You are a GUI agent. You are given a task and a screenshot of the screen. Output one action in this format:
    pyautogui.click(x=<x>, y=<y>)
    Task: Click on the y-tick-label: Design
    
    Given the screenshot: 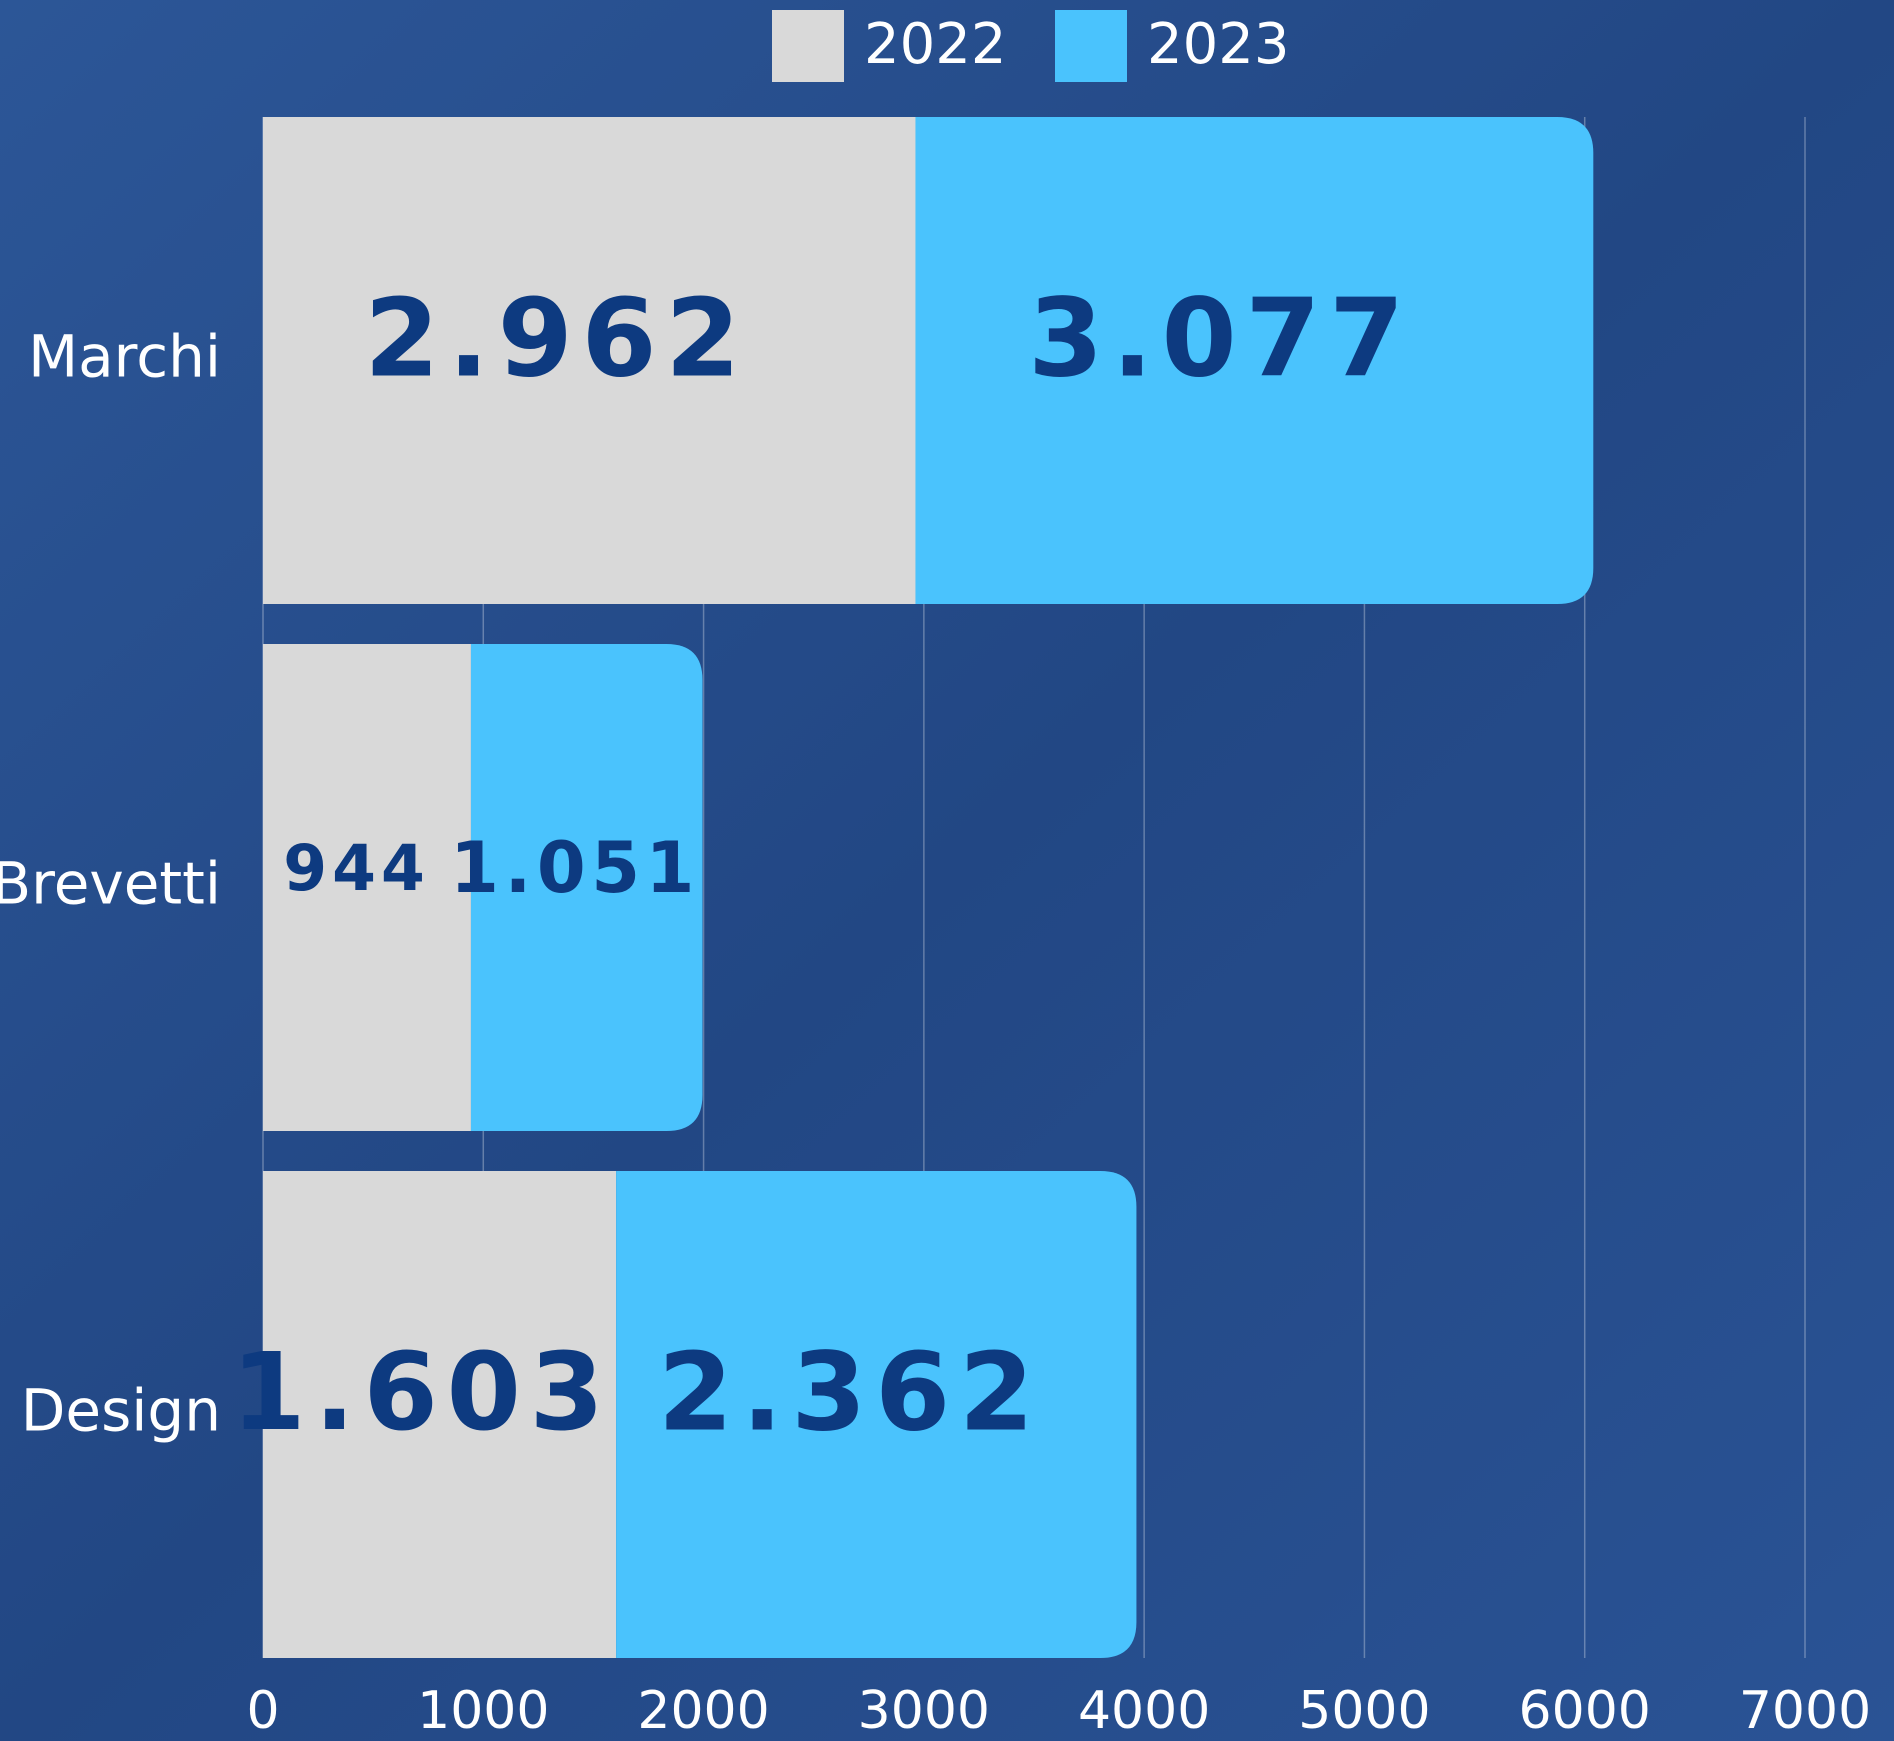 What is the action you would take?
    pyautogui.click(x=121, y=1411)
    